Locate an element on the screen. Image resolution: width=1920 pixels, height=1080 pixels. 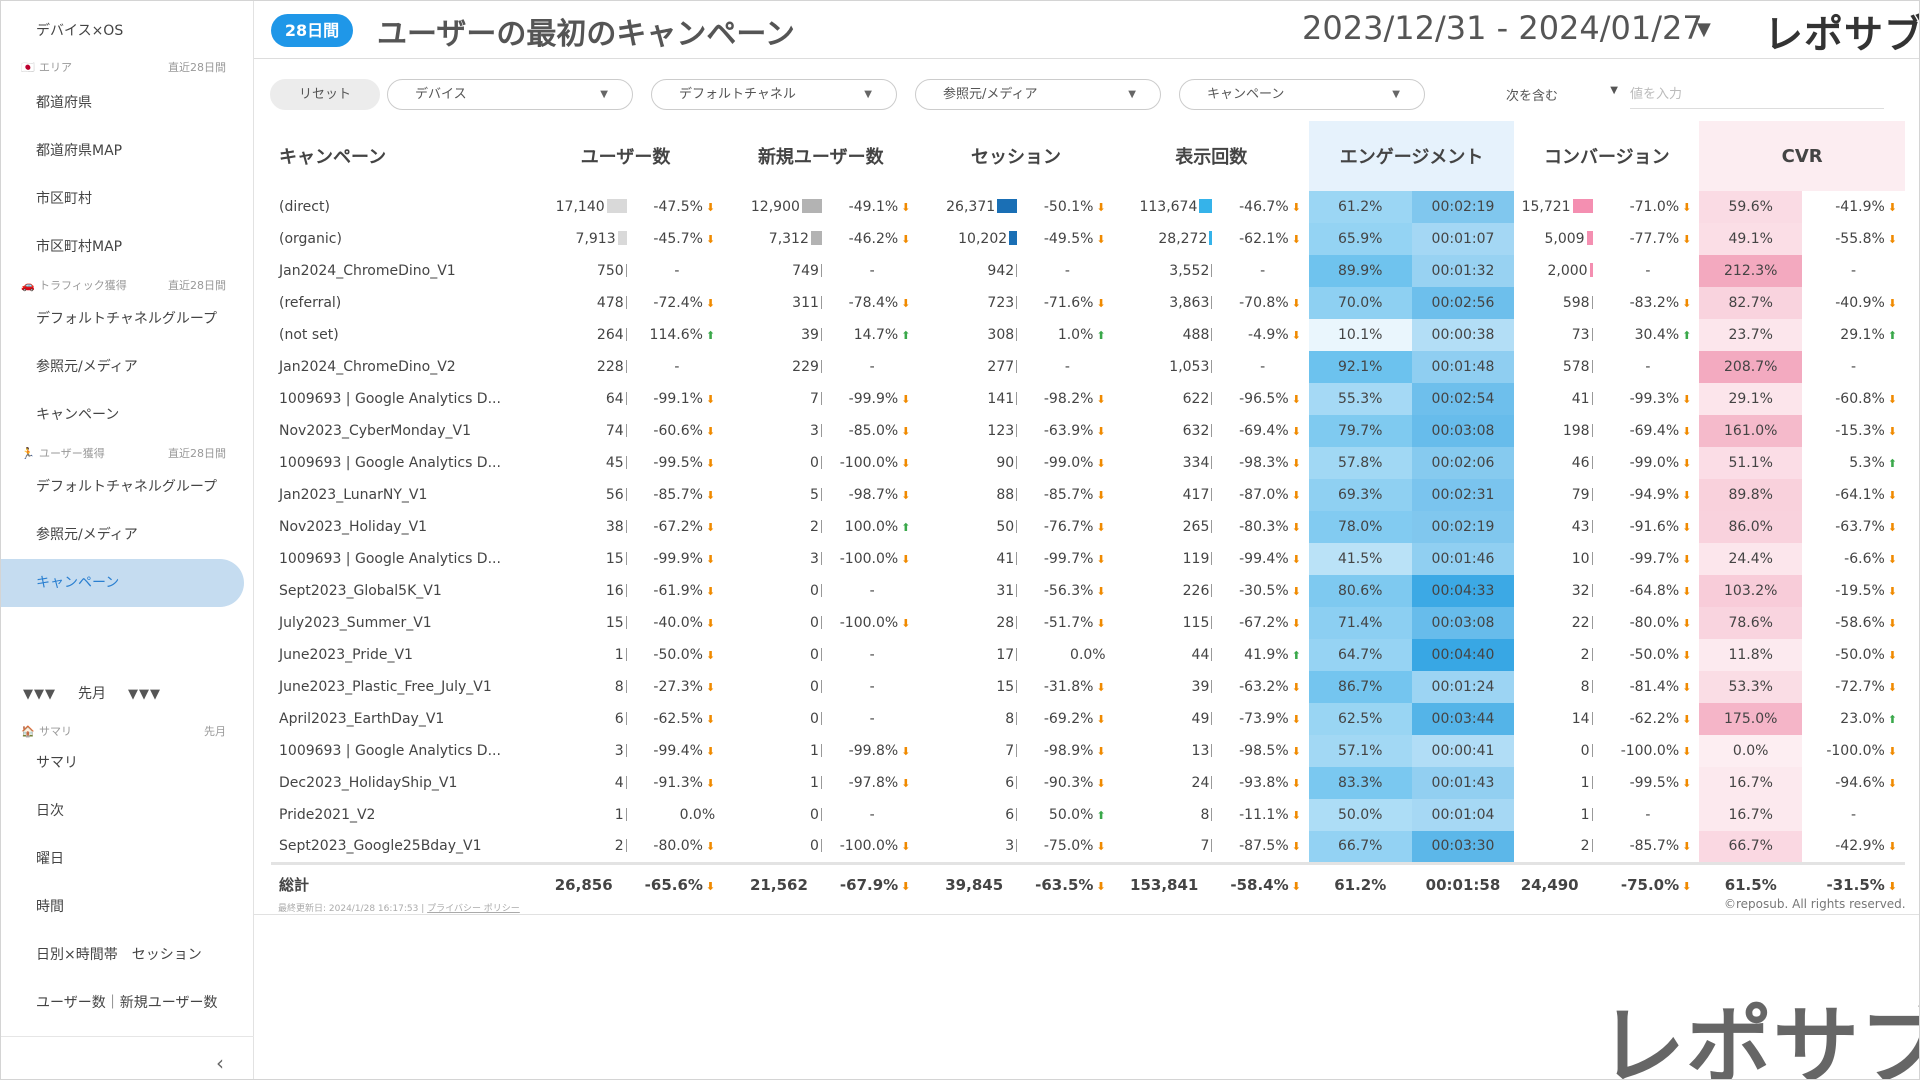
change-cell: - is located at coordinates (872, 719).